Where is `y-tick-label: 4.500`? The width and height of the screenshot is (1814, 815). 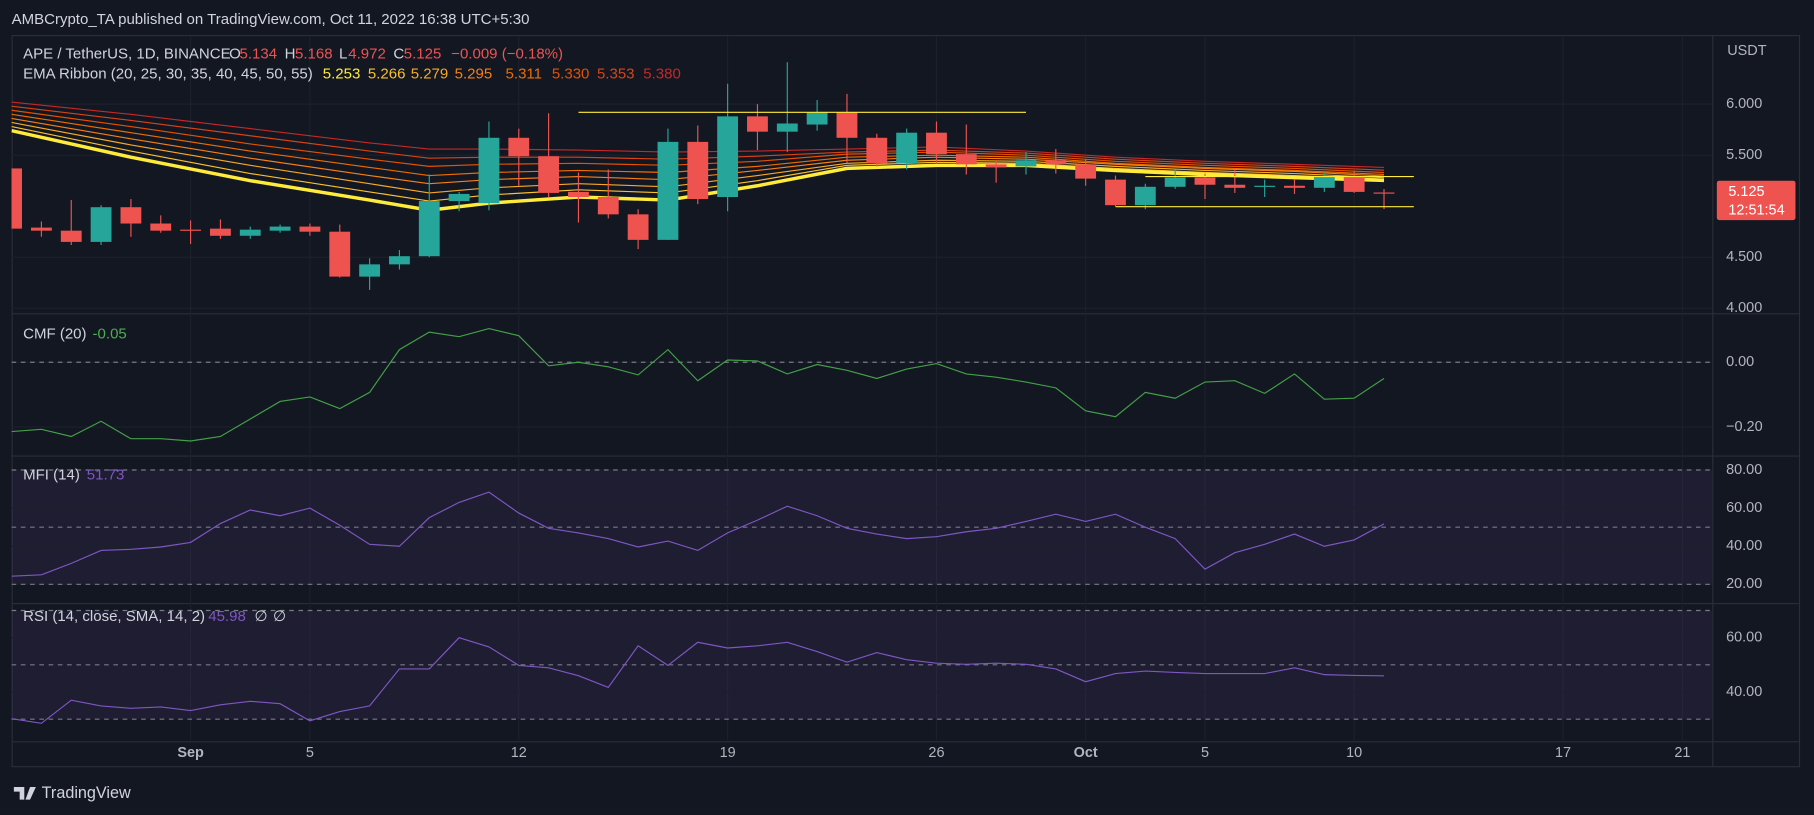 y-tick-label: 4.500 is located at coordinates (1744, 257).